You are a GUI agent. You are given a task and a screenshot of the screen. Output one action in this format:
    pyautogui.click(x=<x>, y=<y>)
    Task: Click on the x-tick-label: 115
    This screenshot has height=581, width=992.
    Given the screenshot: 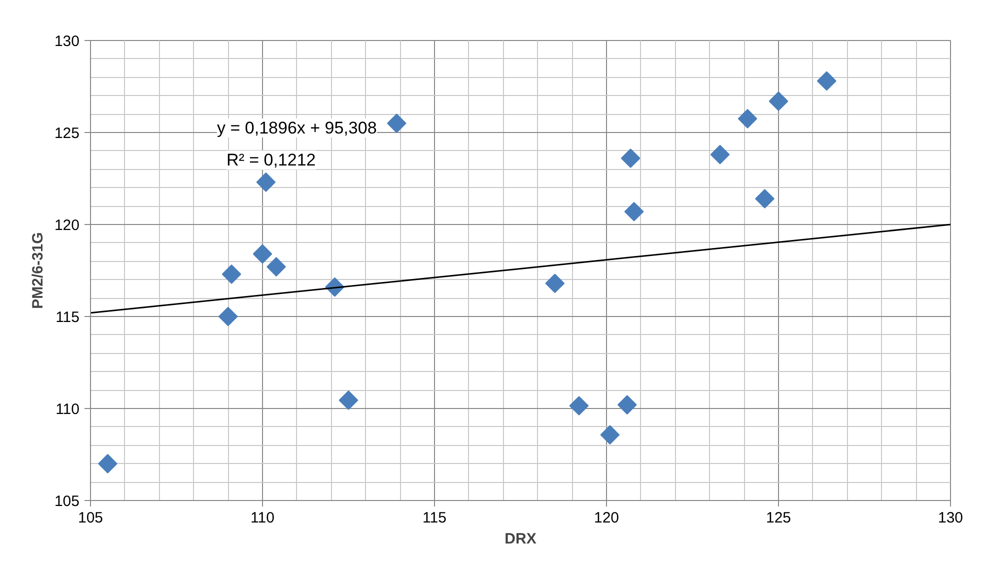 What is the action you would take?
    pyautogui.click(x=434, y=518)
    